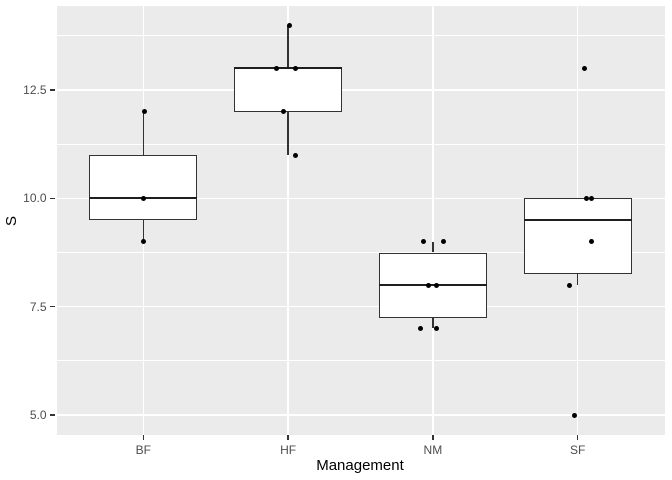 This screenshot has height=480, width=672. I want to click on box-HF, so click(288, 90).